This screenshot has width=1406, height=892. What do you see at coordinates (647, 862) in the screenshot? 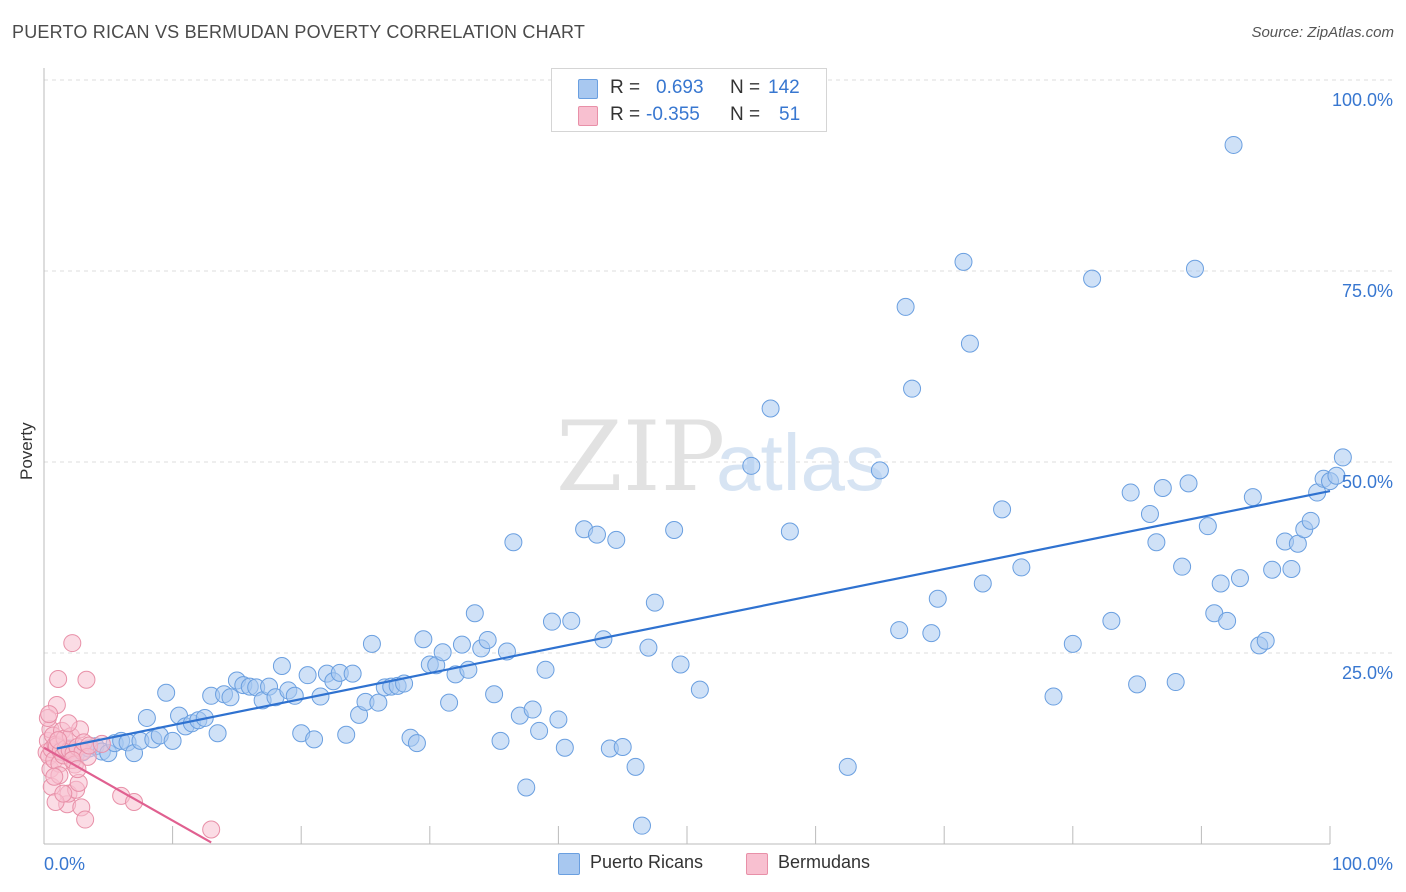
I see `bottom-legend-label: Puerto Ricans` at bounding box center [647, 862].